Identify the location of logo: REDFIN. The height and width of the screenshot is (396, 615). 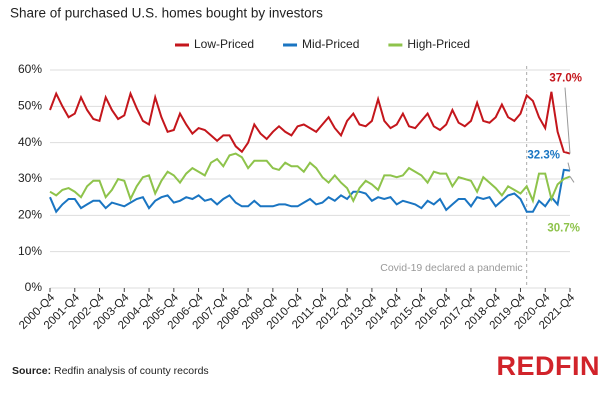
(549, 366).